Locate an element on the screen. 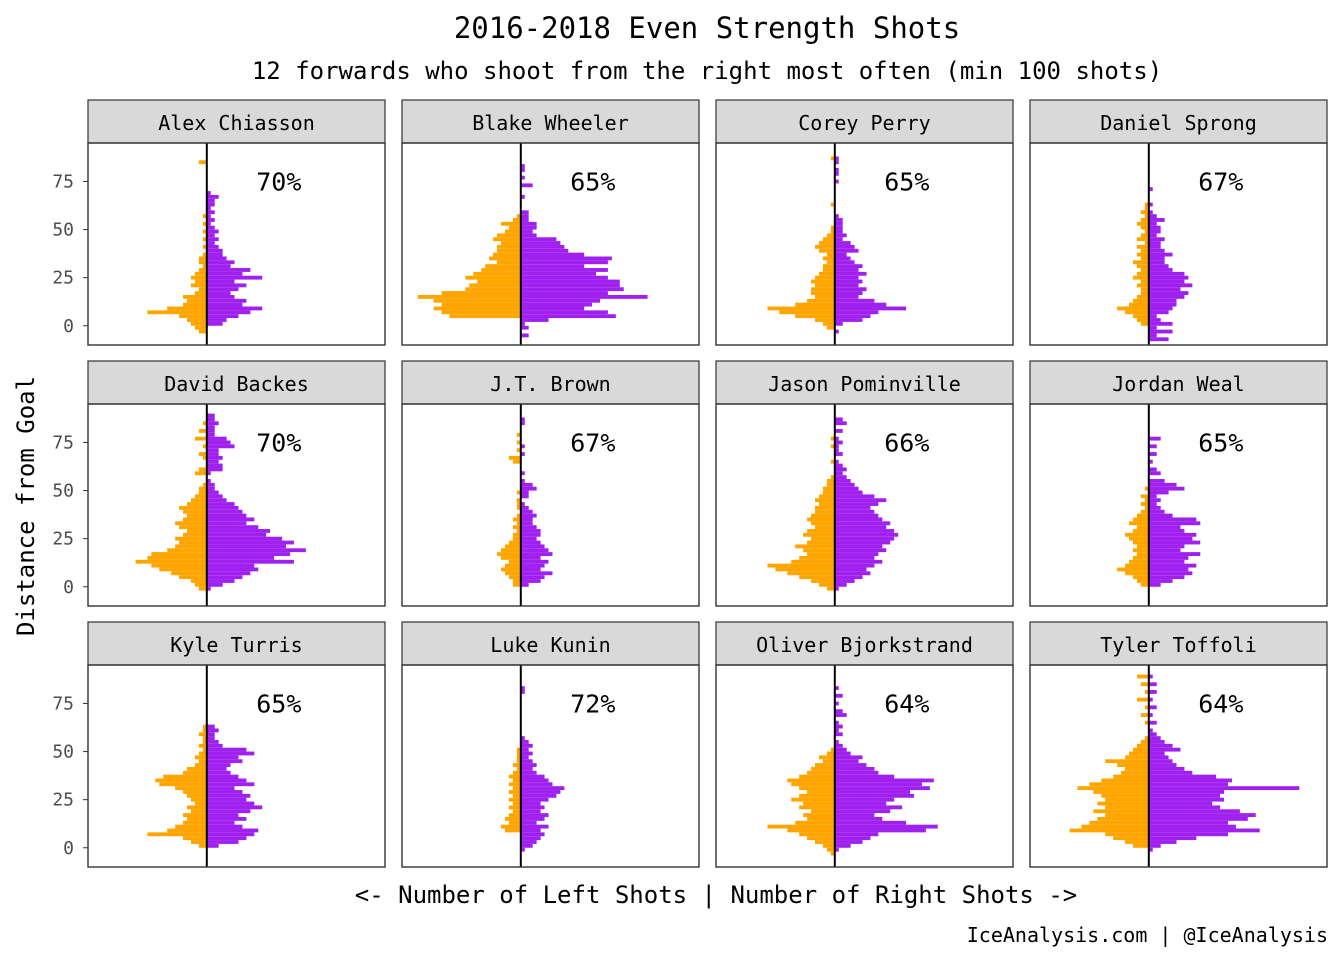  y-axis-title: Distance from Goal is located at coordinates (26, 506).